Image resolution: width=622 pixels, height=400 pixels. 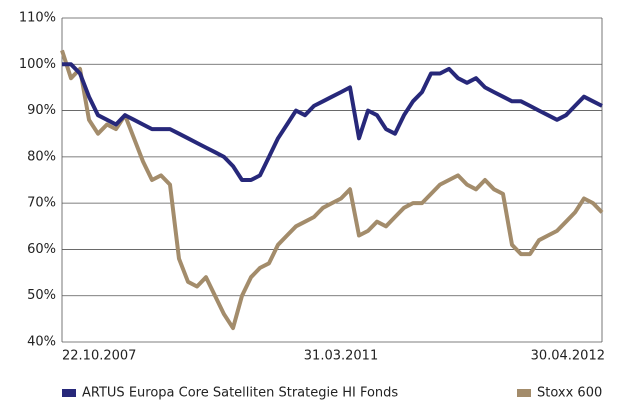 What do you see at coordinates (568, 356) in the screenshot?
I see `x-tick-label: 30.04.2012` at bounding box center [568, 356].